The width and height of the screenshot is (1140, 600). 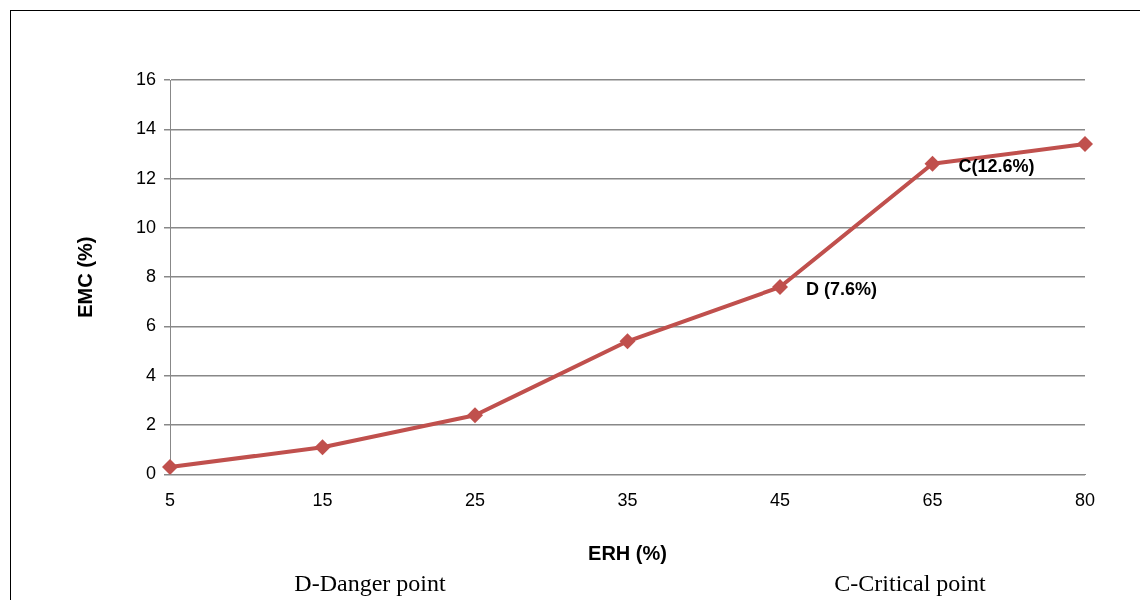 What do you see at coordinates (151, 276) in the screenshot?
I see `y-tick-label: 8` at bounding box center [151, 276].